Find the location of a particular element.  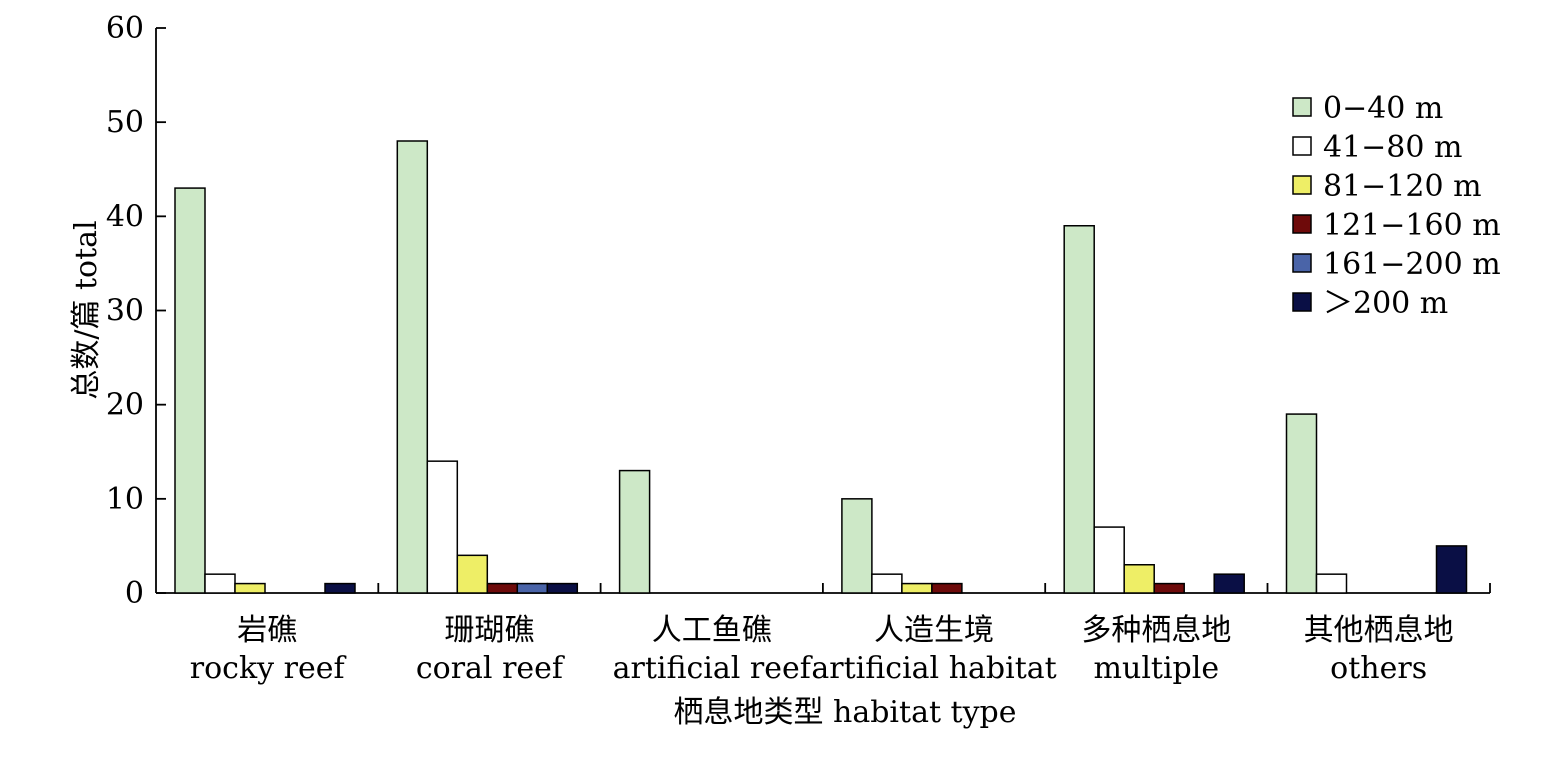

y-tick-label: 10 is located at coordinates (125, 499).